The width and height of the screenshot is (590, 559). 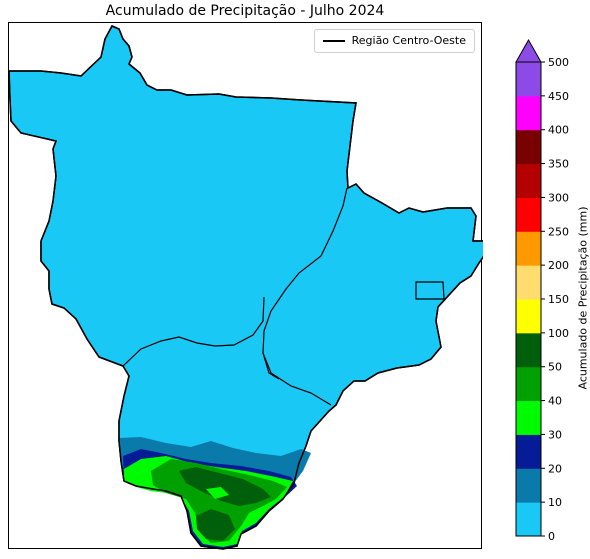 What do you see at coordinates (430, 290) in the screenshot?
I see `distrito-federal` at bounding box center [430, 290].